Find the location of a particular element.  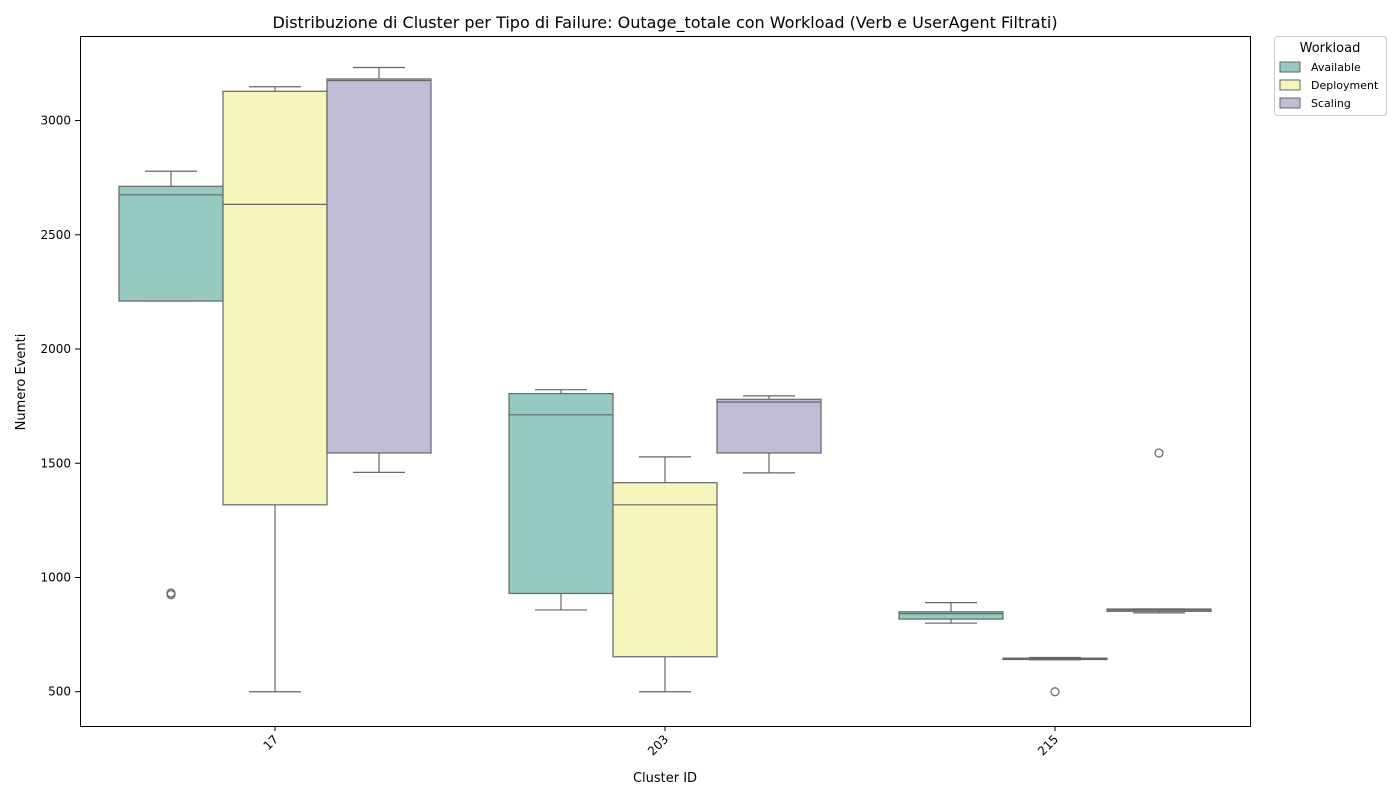

x-axis-label: Cluster ID is located at coordinates (665, 778).